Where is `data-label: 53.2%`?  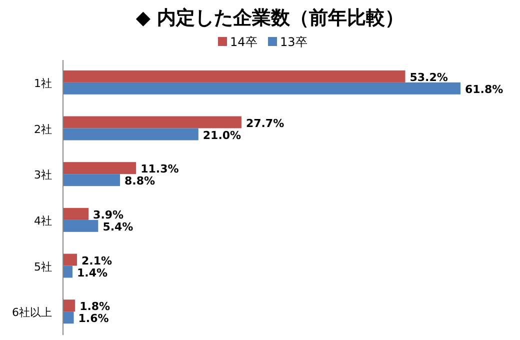 data-label: 53.2% is located at coordinates (429, 77).